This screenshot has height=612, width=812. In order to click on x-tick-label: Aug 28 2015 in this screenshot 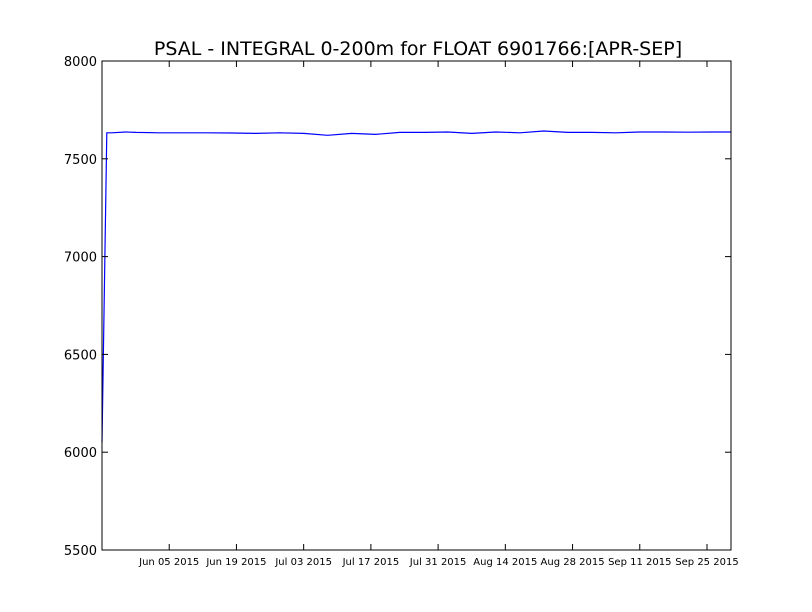, I will do `click(573, 562)`.